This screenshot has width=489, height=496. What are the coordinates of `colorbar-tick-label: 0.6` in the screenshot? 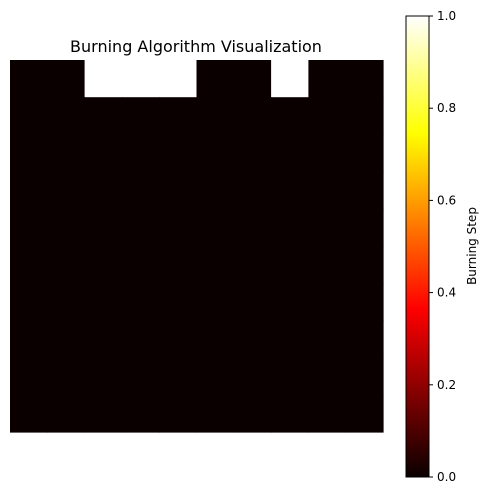 It's located at (446, 200).